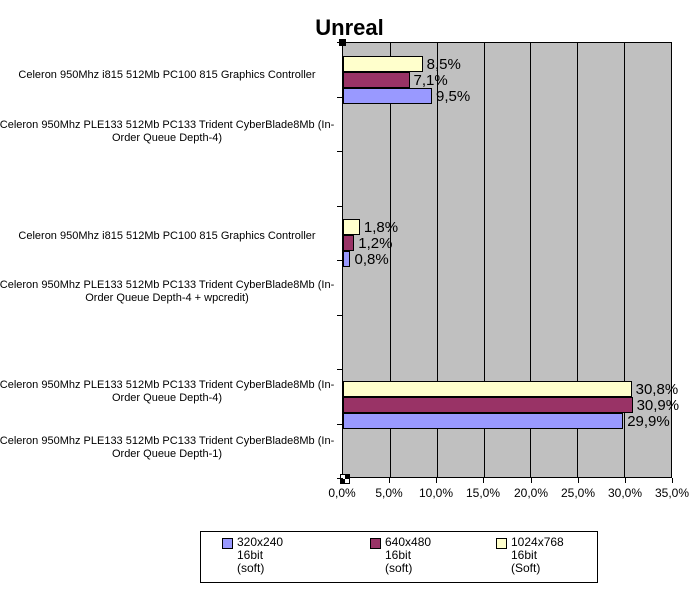 The image size is (699, 591). I want to click on x-axis-label: 0,0%, so click(342, 493).